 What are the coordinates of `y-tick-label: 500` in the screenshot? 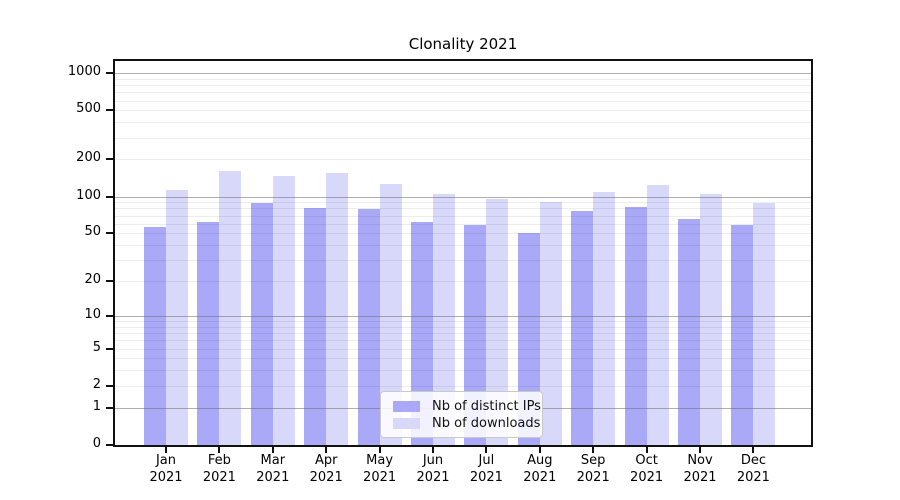 It's located at (88, 109).